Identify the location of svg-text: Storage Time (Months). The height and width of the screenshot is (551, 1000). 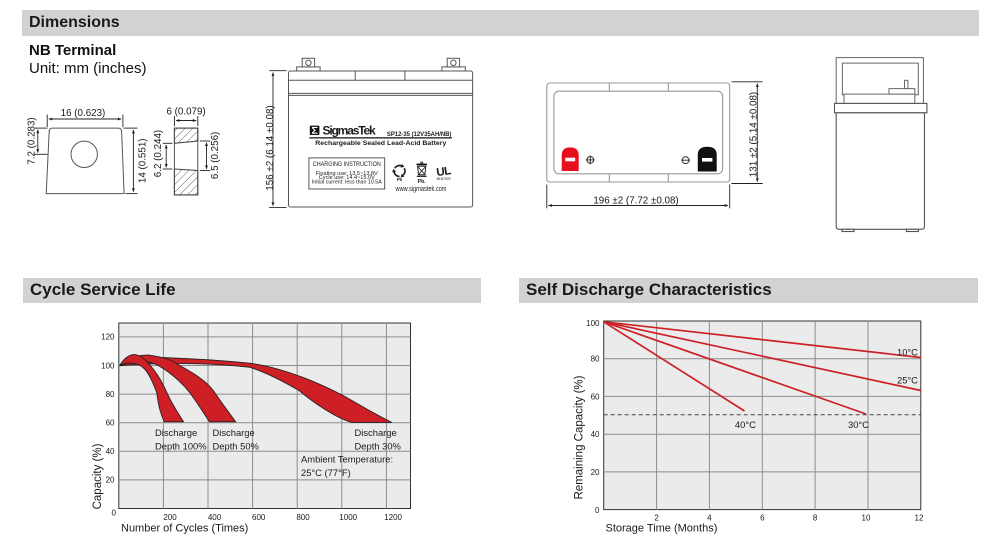
(662, 529).